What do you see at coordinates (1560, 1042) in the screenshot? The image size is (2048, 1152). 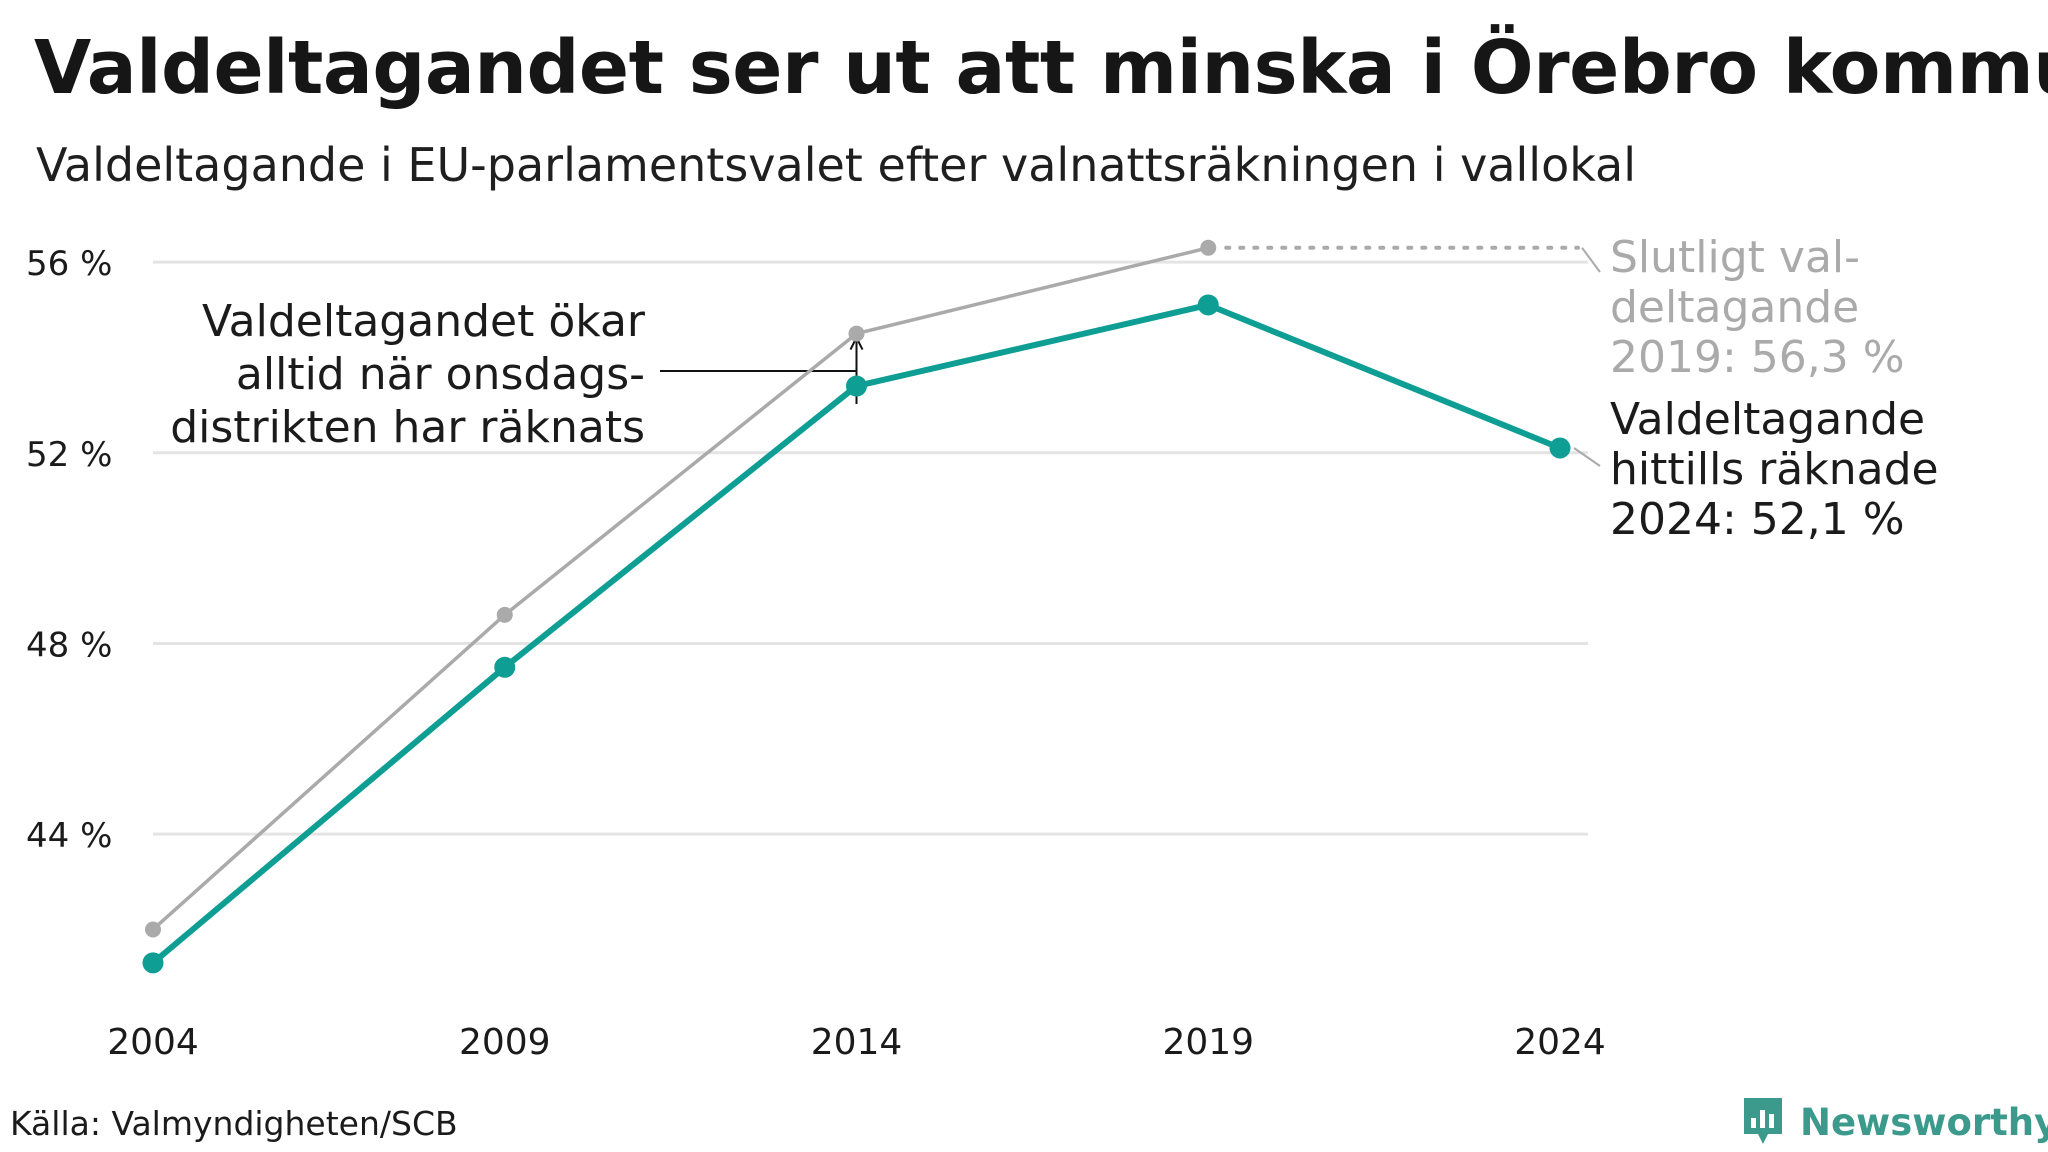 I see `x-tick-label: 2024` at bounding box center [1560, 1042].